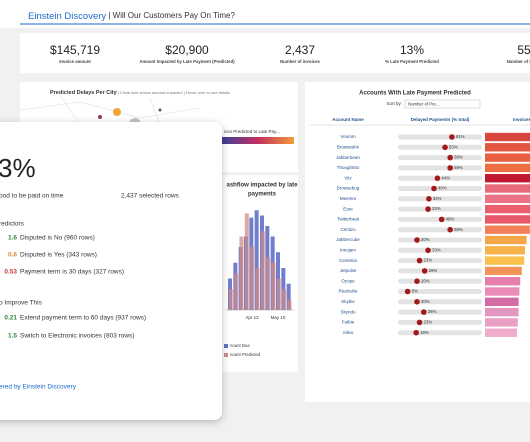 The image size is (530, 442). I want to click on account-name: Jetpulse, so click(348, 270).